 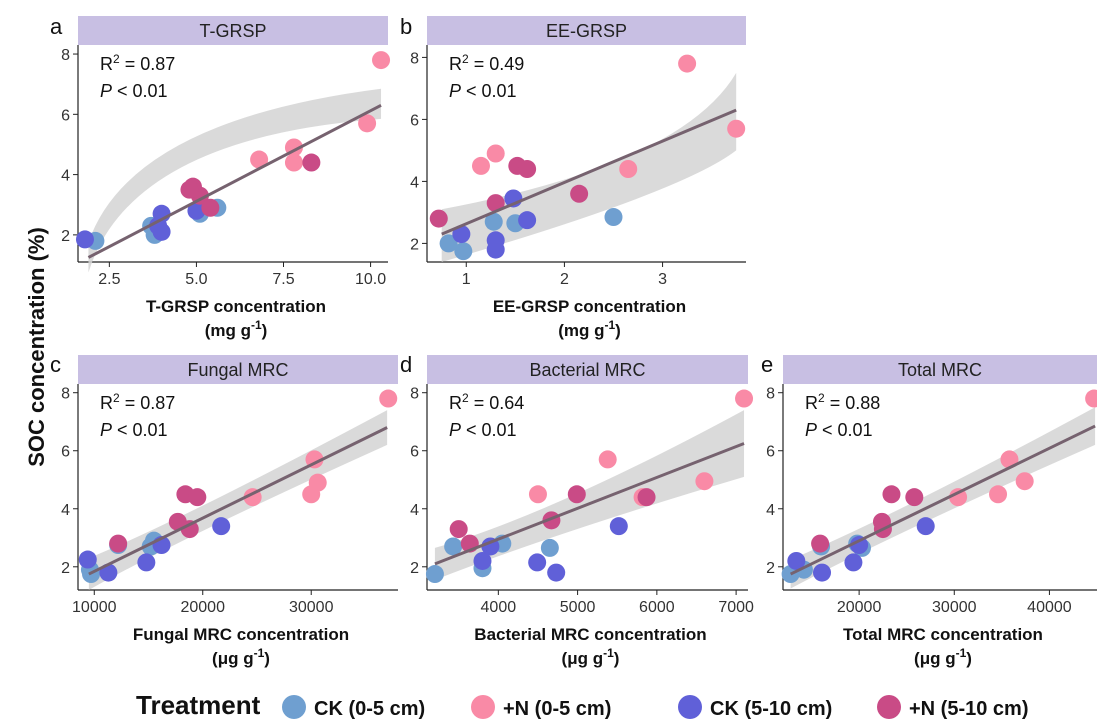 I want to click on x-tick-label: 2.5, so click(x=109, y=279).